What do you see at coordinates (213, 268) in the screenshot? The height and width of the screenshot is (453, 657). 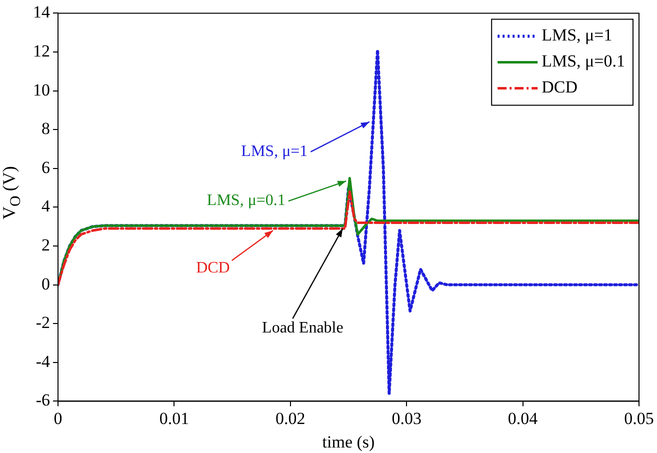 I see `annotation: DCD` at bounding box center [213, 268].